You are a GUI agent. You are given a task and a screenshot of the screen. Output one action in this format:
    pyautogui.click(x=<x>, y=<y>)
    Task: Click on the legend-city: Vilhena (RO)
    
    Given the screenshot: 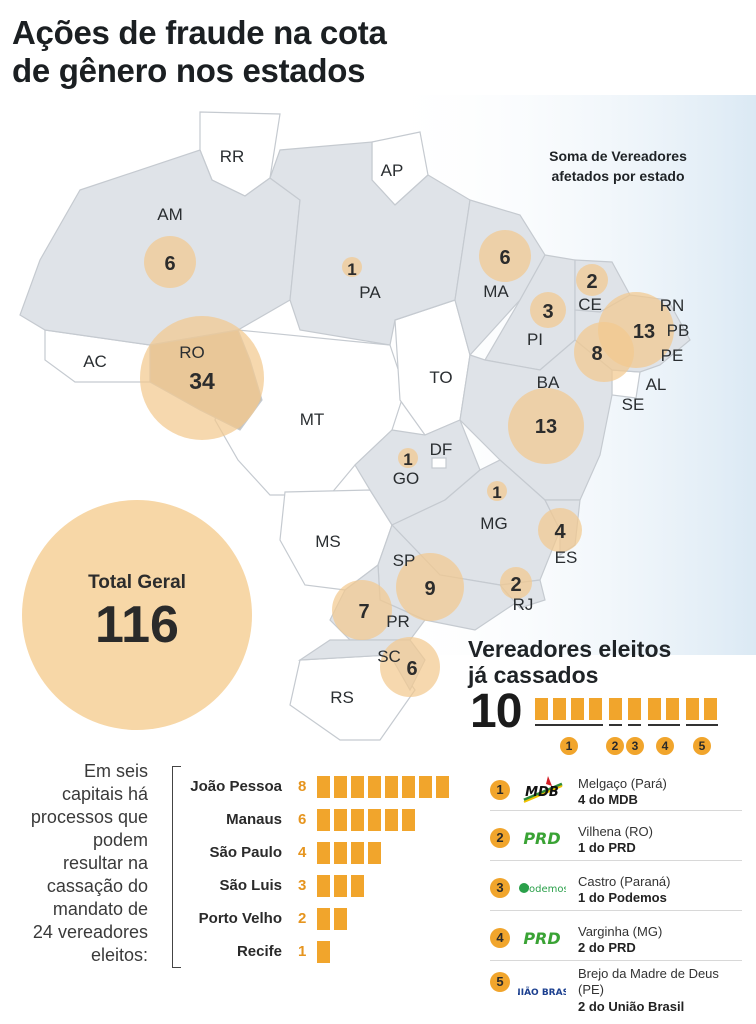 What is the action you would take?
    pyautogui.click(x=615, y=831)
    